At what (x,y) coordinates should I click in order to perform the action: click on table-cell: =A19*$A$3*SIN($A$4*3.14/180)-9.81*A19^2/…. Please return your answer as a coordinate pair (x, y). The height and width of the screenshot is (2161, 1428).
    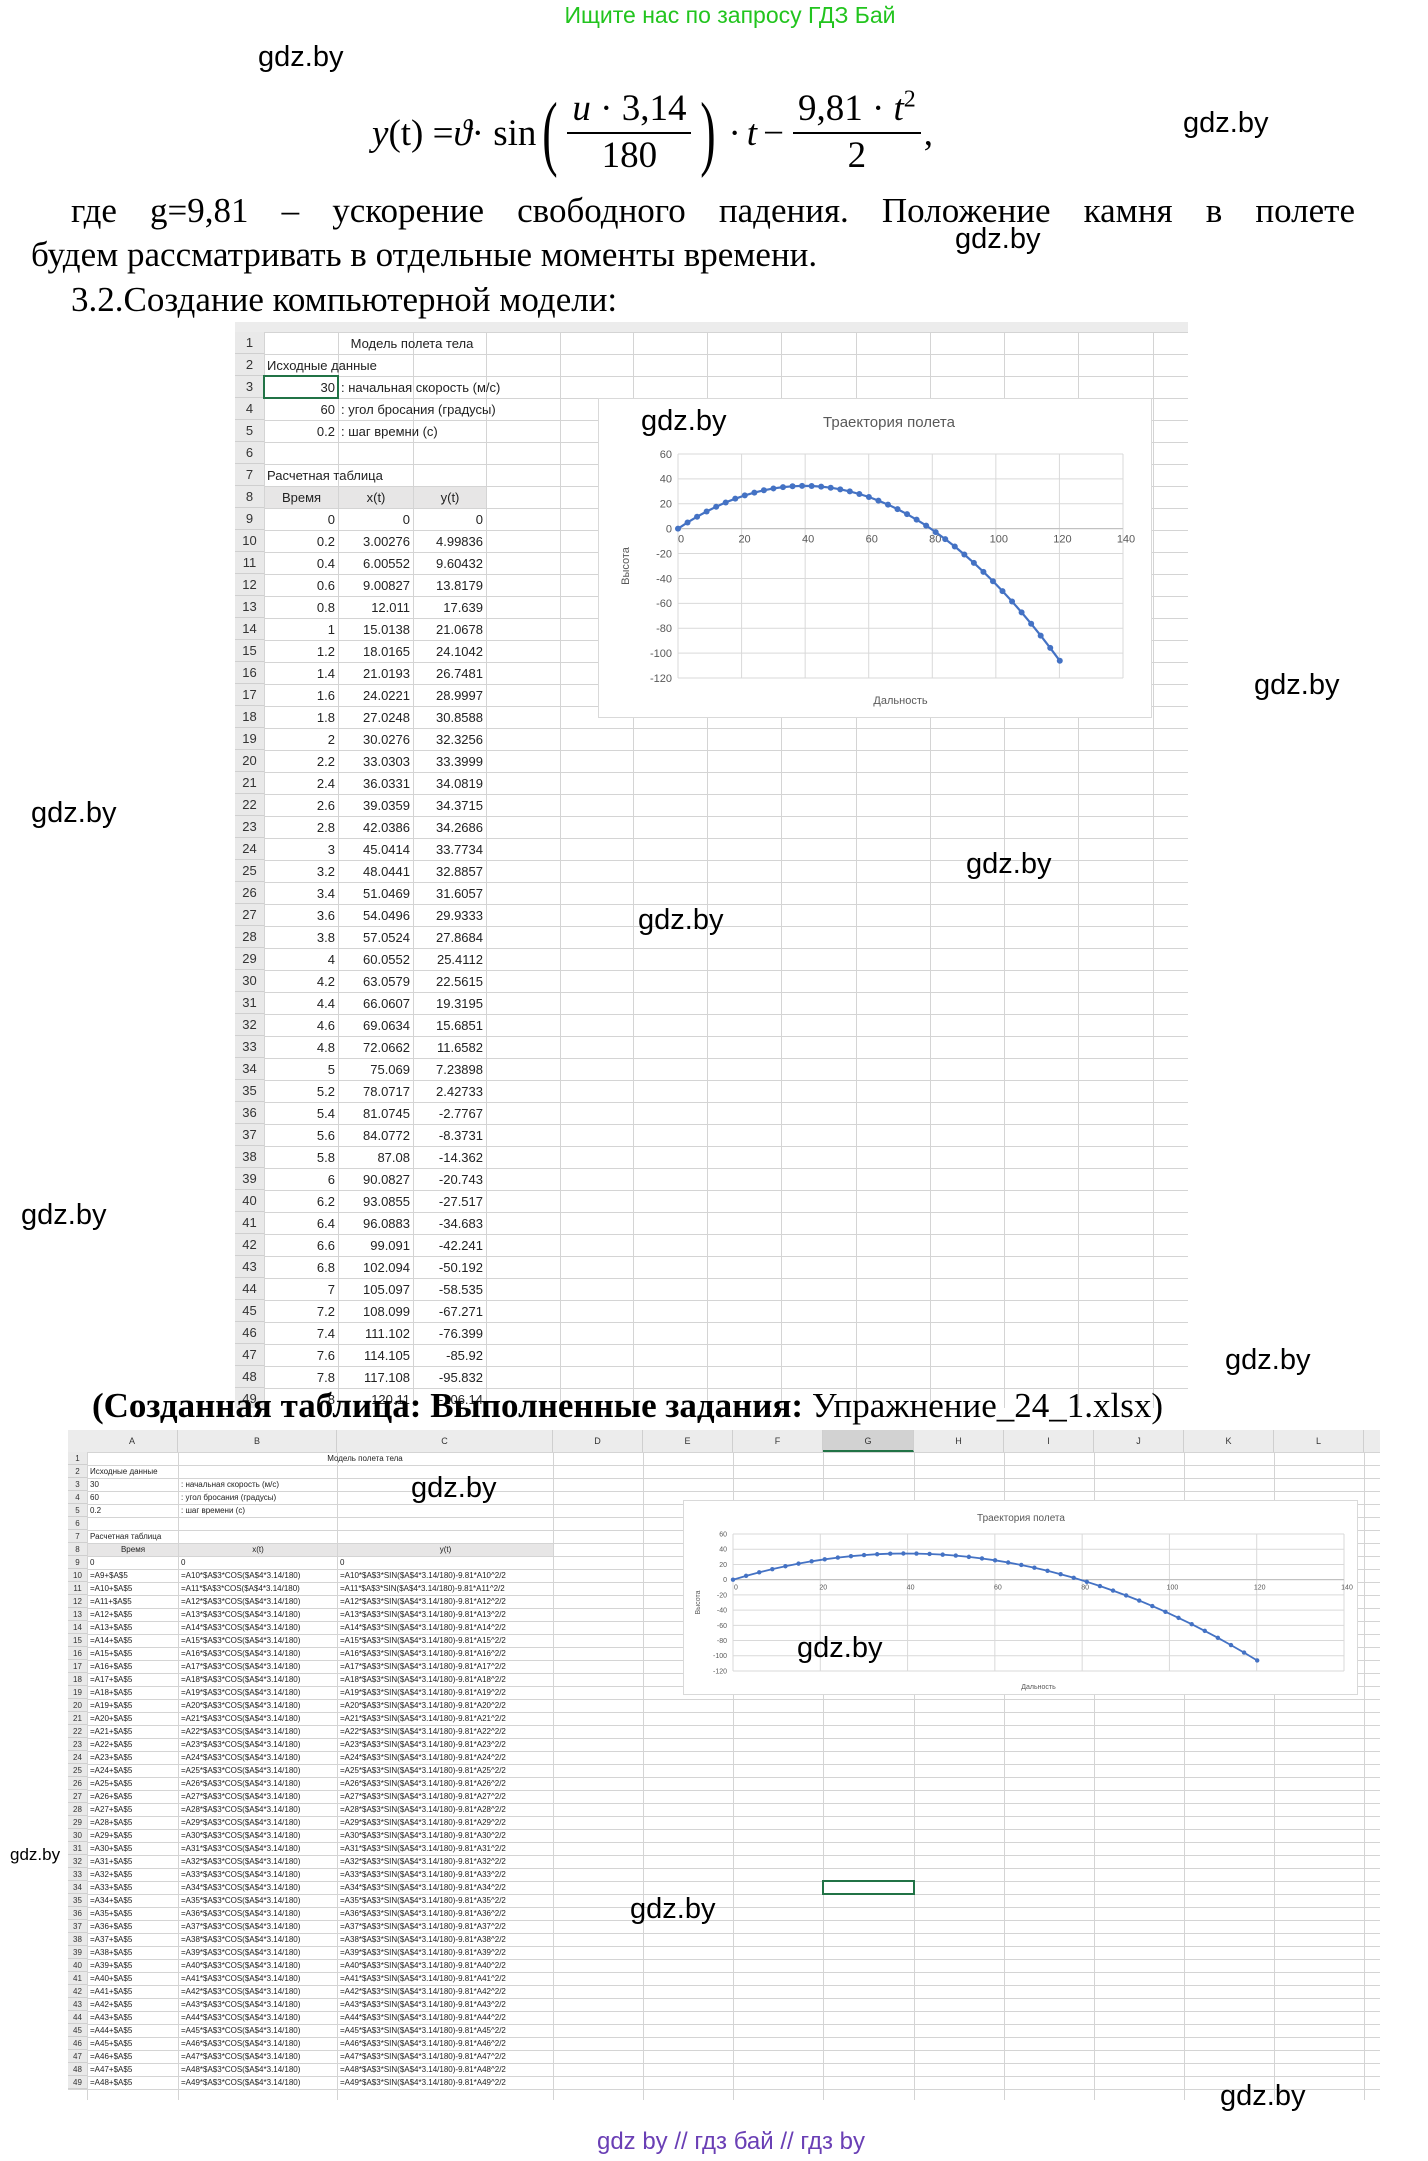
    Looking at the image, I should click on (423, 1692).